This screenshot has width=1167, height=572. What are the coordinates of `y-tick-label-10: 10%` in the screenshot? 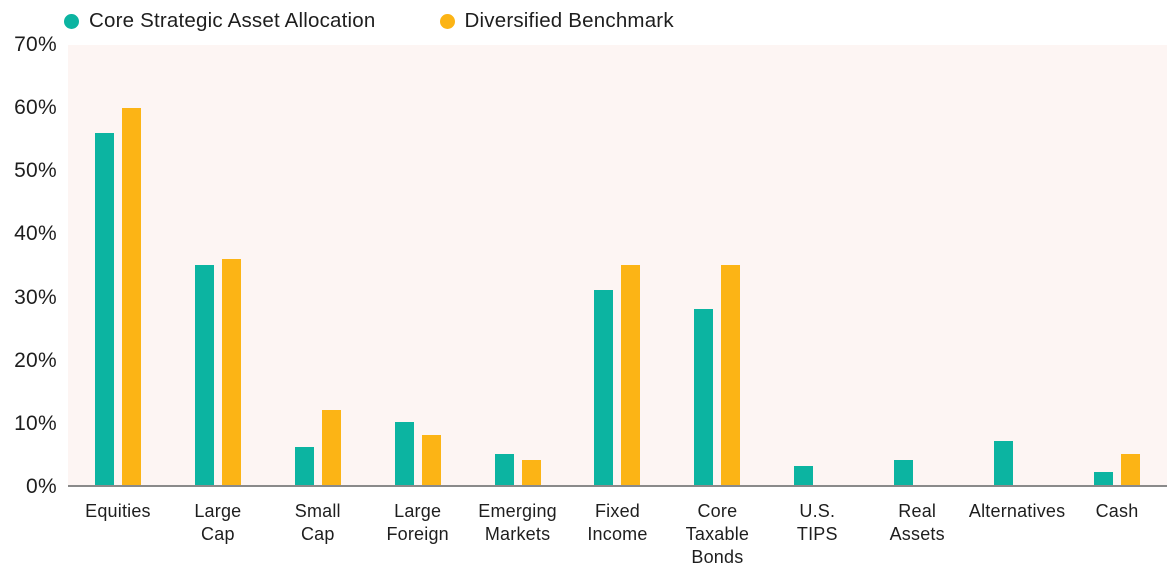 It's located at (35, 423).